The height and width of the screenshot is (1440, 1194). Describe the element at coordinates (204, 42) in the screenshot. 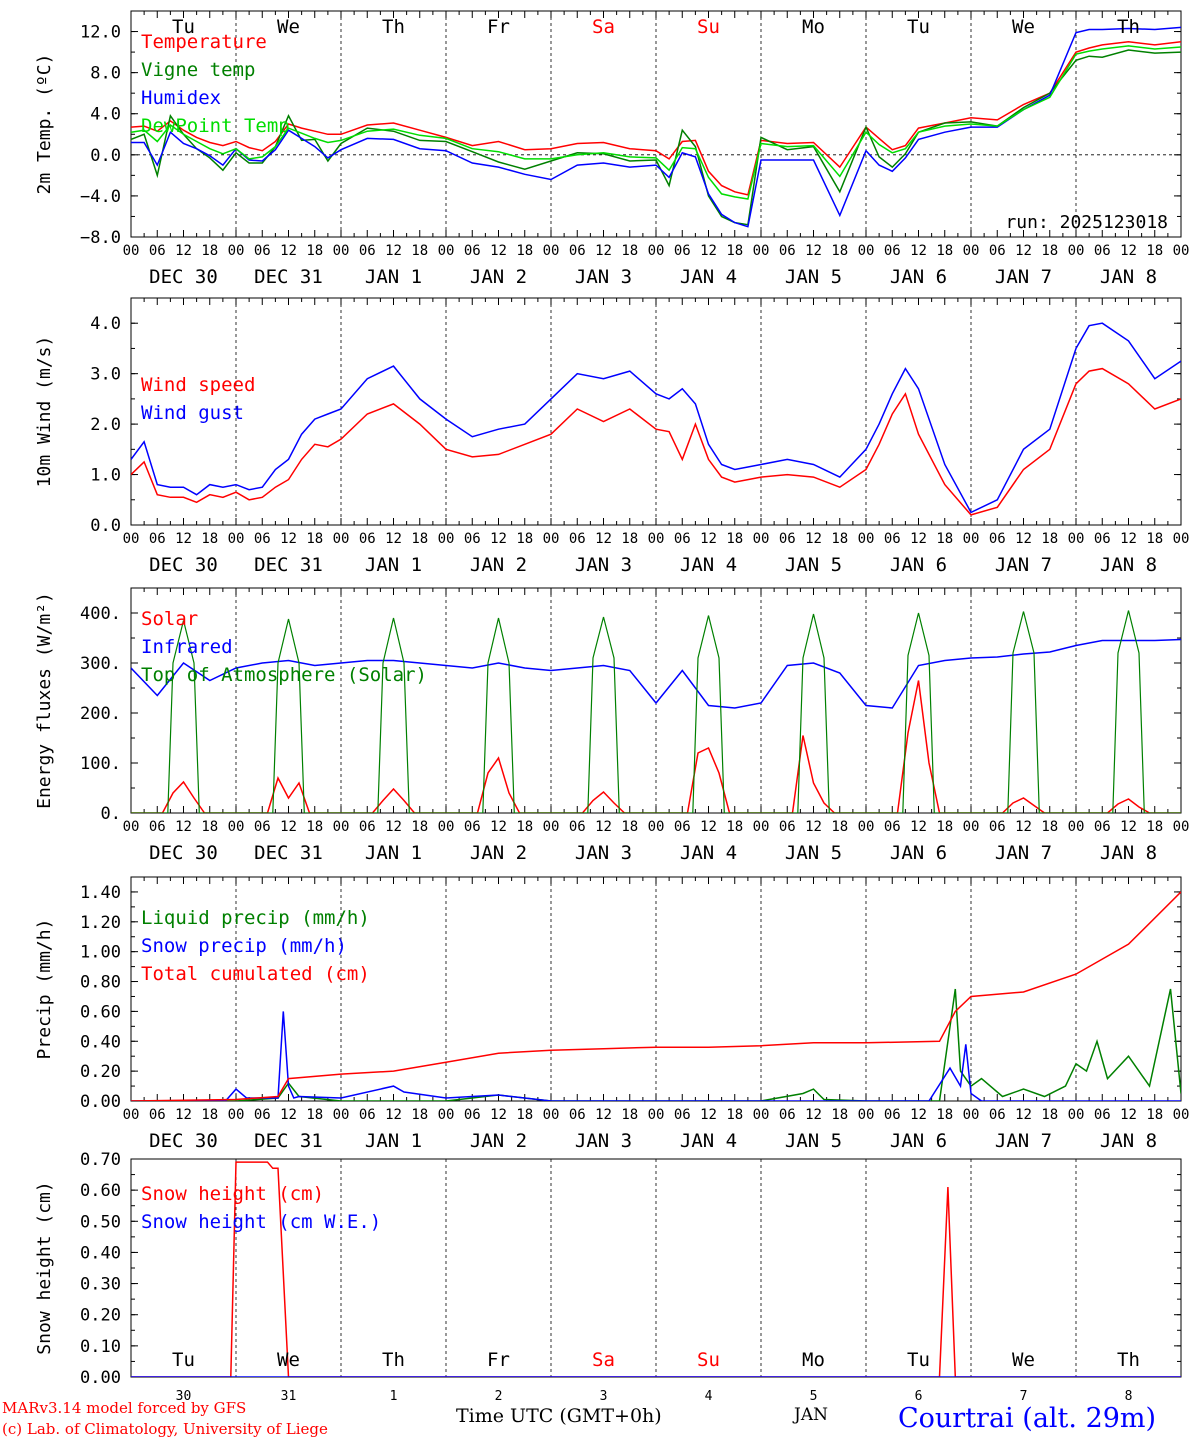

I see `legend-entry: Temperature` at that location.